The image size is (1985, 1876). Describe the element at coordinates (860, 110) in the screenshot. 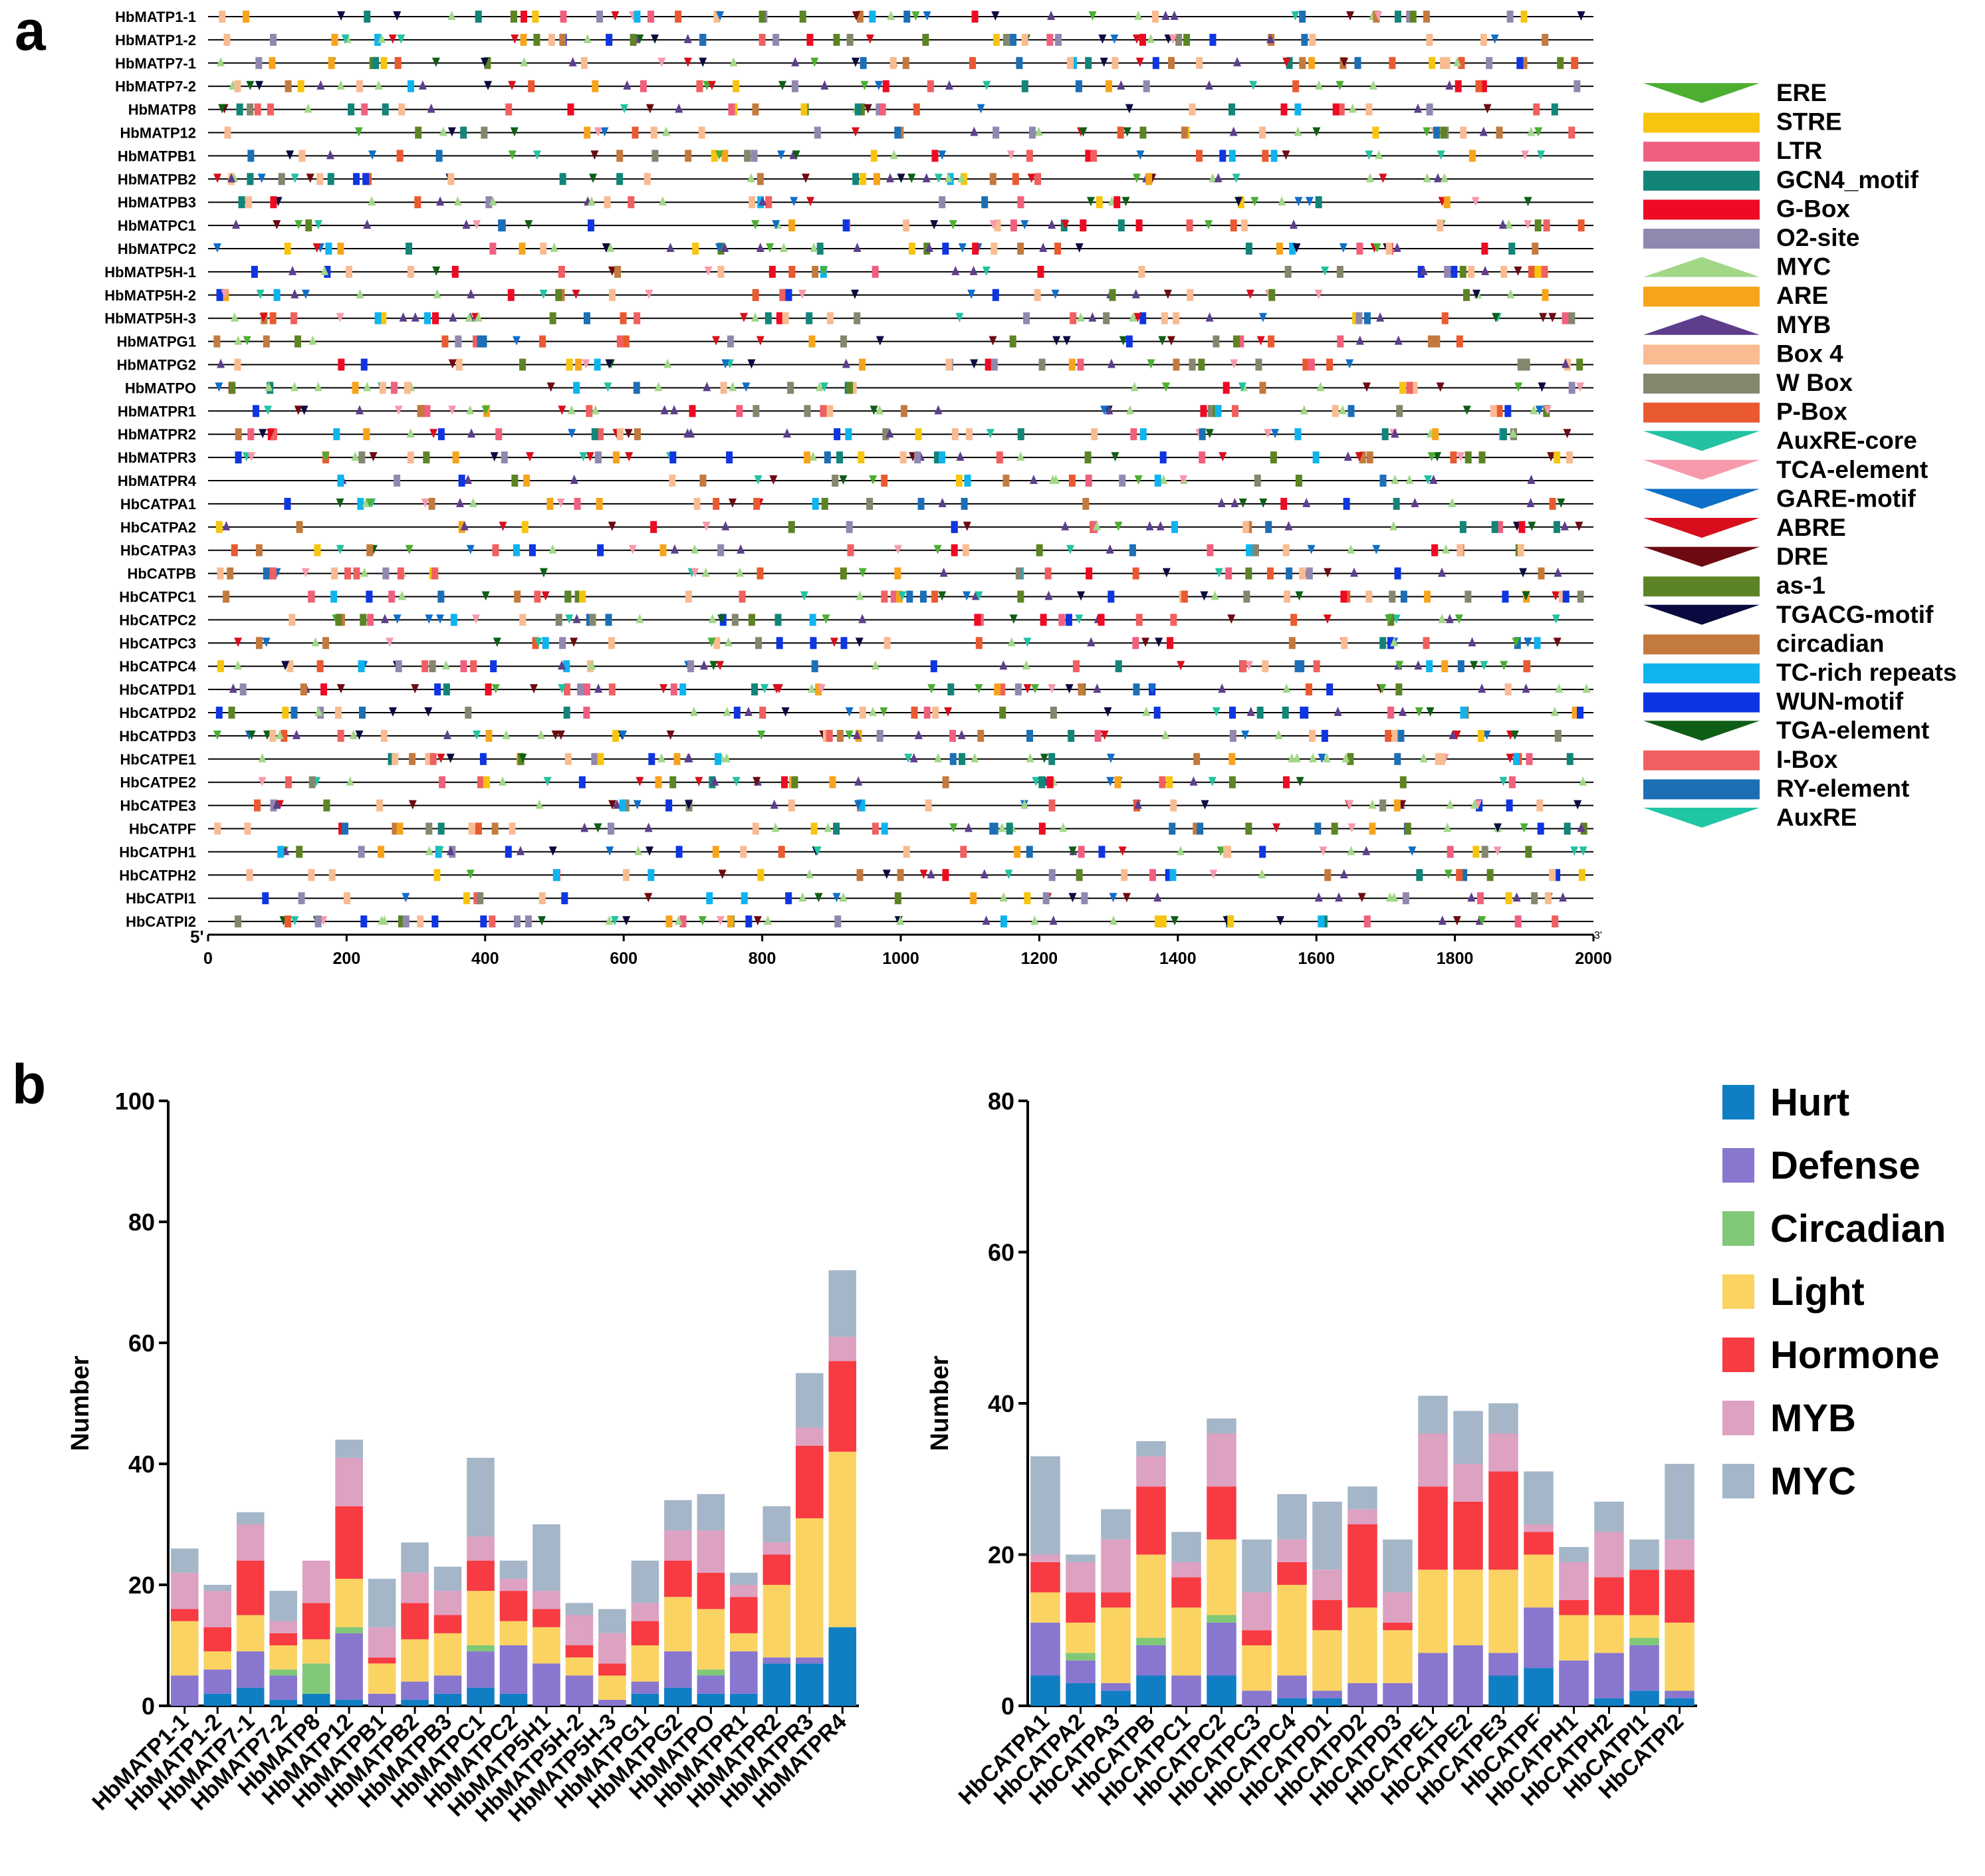

I see `gene-row-hbmatp8: HbMATP8` at that location.